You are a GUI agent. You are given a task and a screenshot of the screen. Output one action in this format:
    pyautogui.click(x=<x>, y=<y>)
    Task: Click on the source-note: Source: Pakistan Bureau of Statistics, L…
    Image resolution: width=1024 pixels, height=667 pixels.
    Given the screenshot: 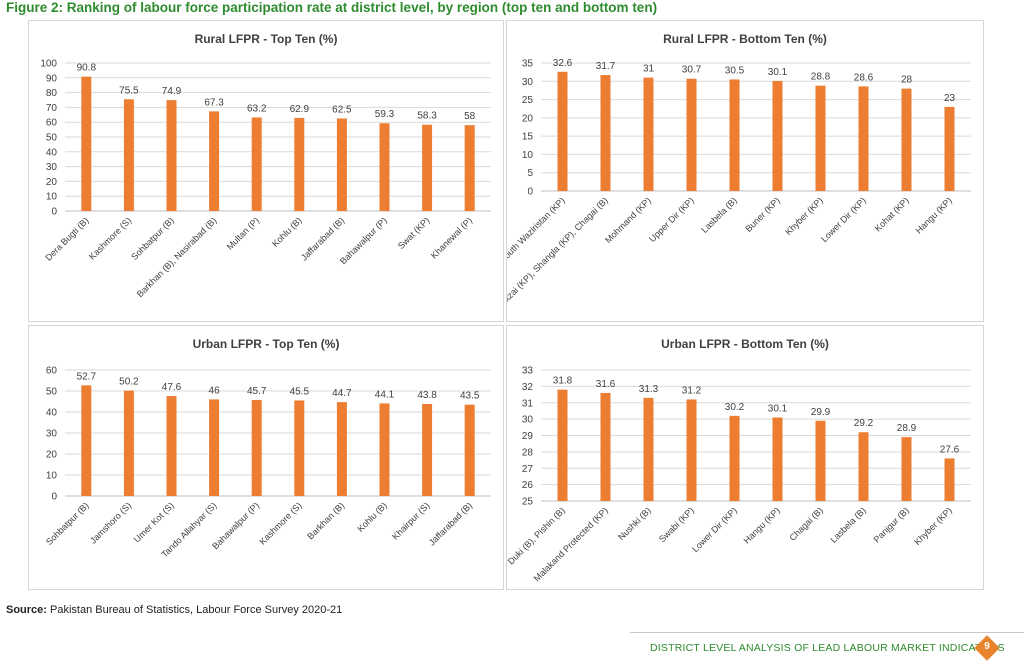 What is the action you would take?
    pyautogui.click(x=174, y=610)
    